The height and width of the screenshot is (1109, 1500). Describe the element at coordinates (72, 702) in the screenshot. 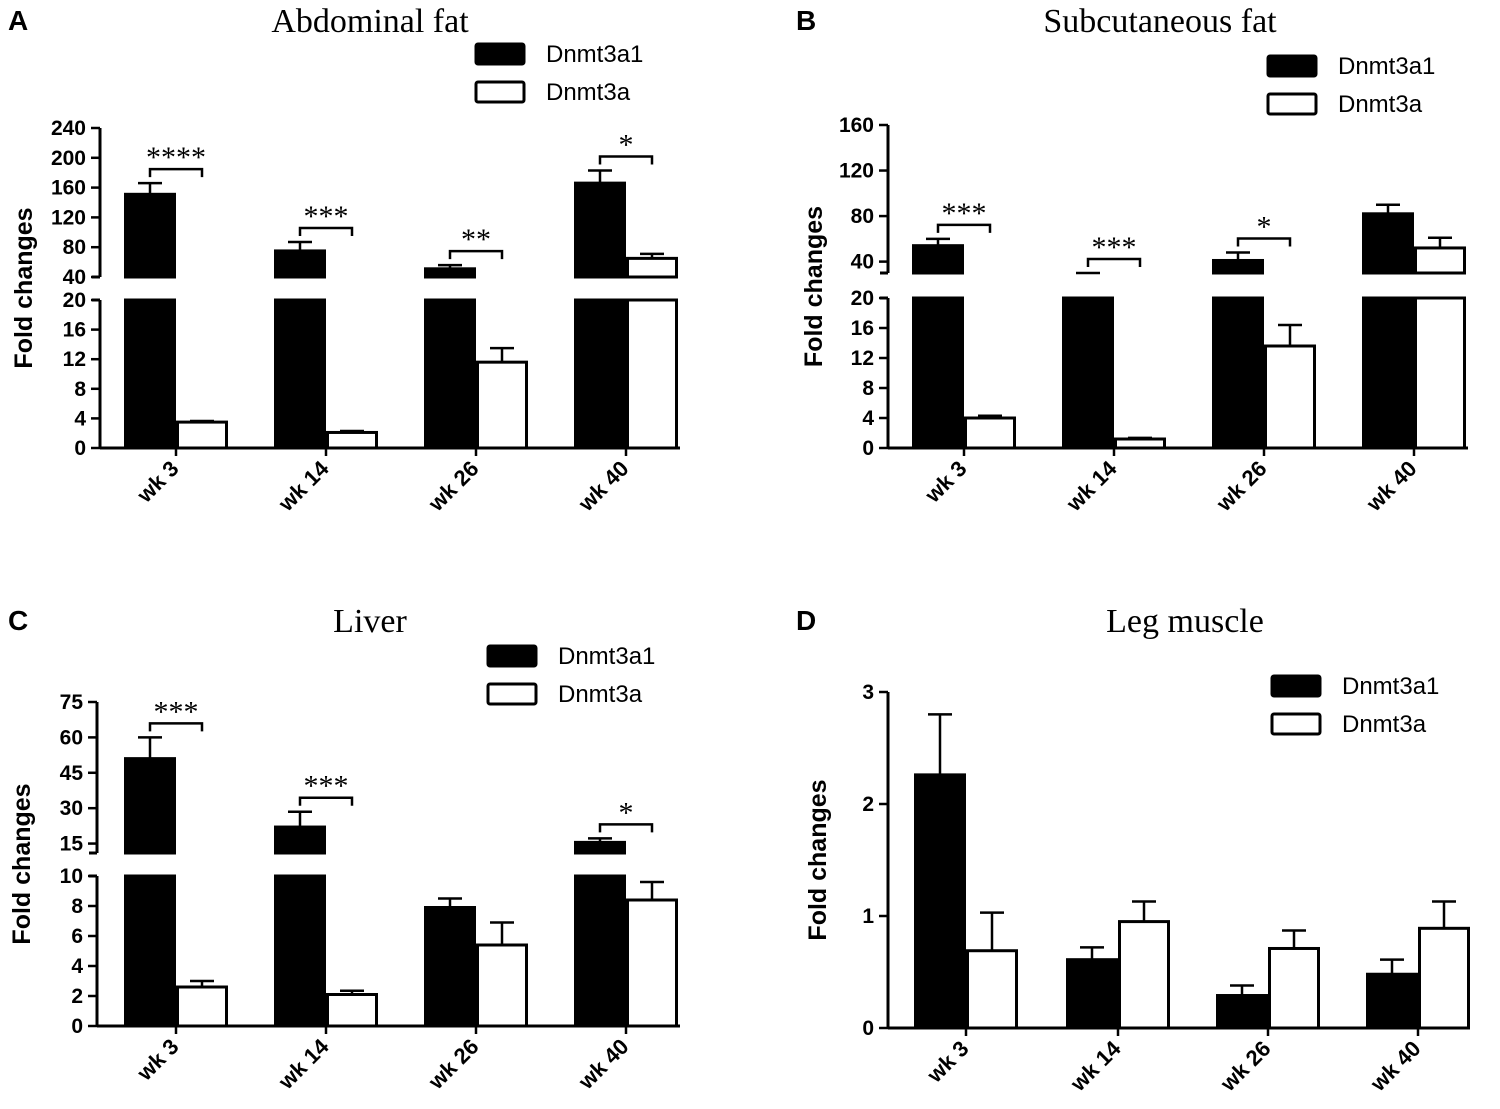

I see `y-tick-label: 75` at that location.